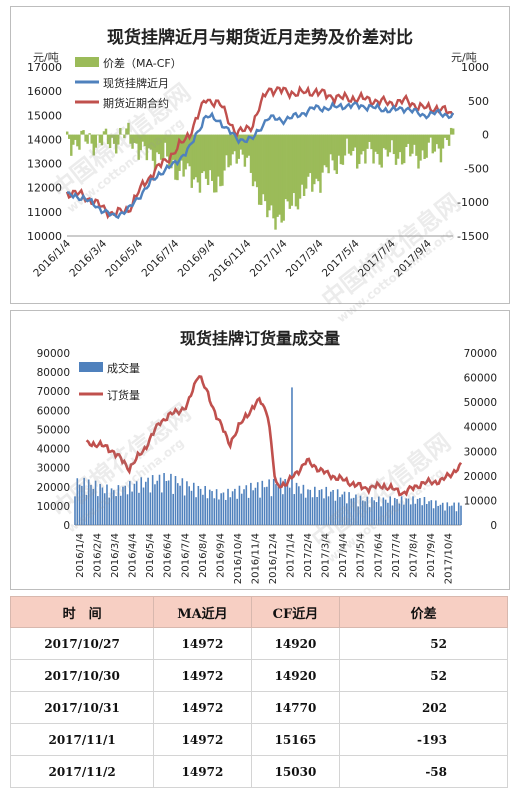  What do you see at coordinates (238, 558) in the screenshot?
I see `x-tick-label: 2016/10/4` at bounding box center [238, 558].